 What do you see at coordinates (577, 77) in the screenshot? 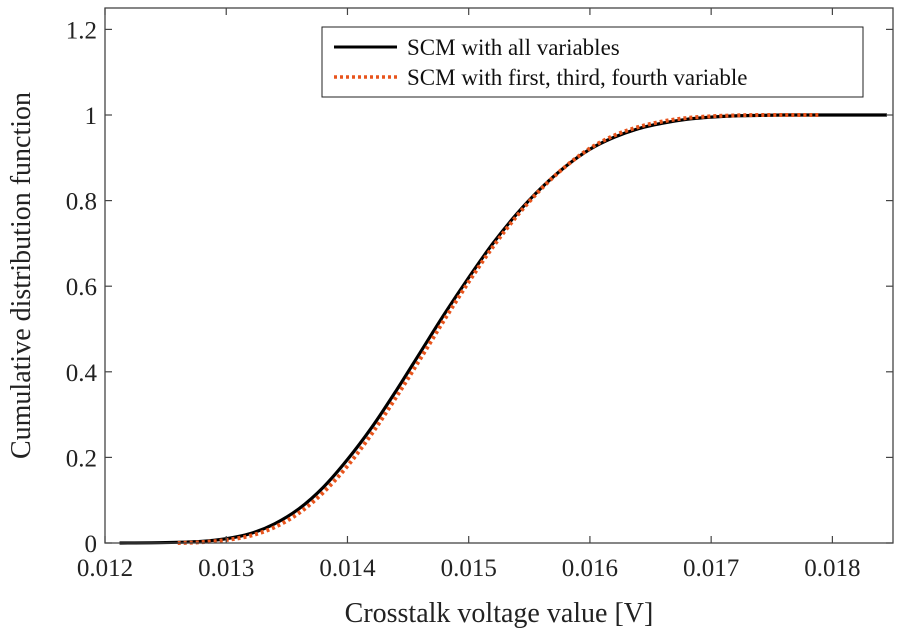
I see `legend-label-first-third-fourth: SCM with first, third, fourth variable` at bounding box center [577, 77].